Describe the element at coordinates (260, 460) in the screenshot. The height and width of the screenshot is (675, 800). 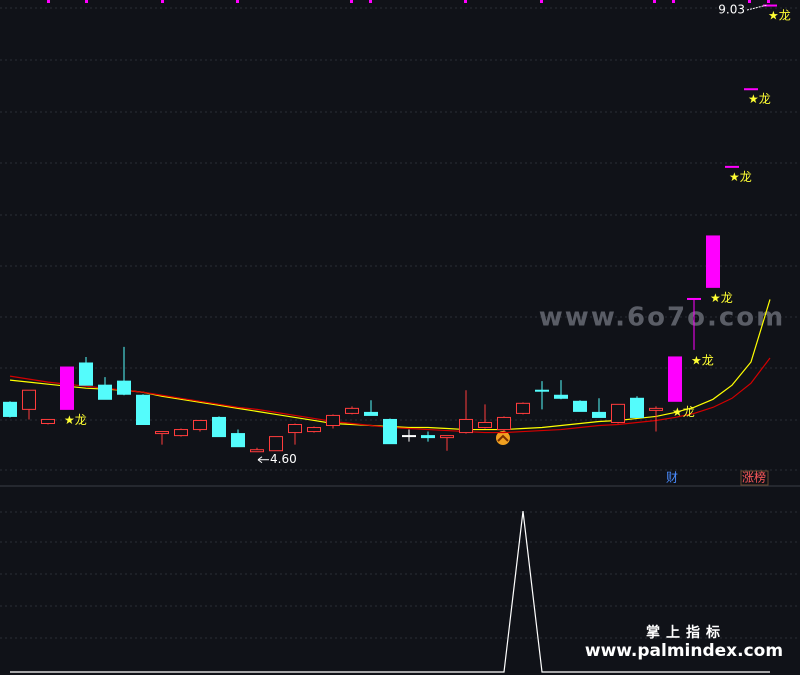
I see `low-arrow-head` at that location.